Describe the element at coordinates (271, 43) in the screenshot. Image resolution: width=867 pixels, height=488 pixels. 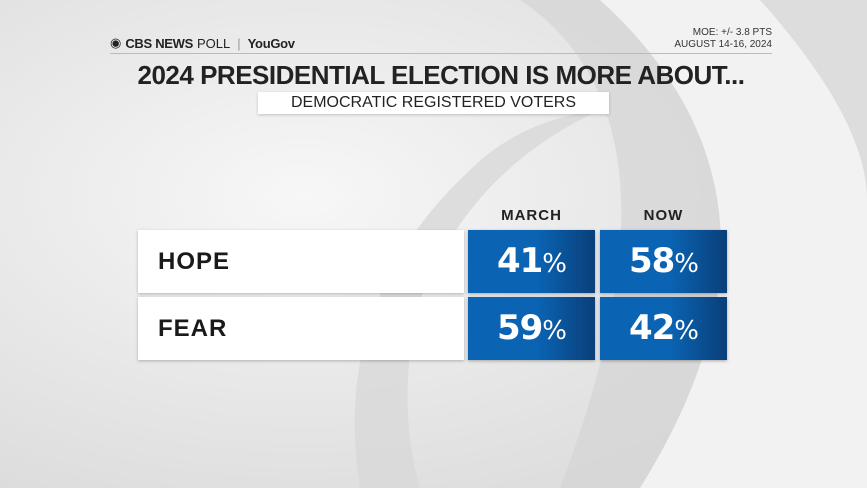
I see `partner-logo: YouGov` at that location.